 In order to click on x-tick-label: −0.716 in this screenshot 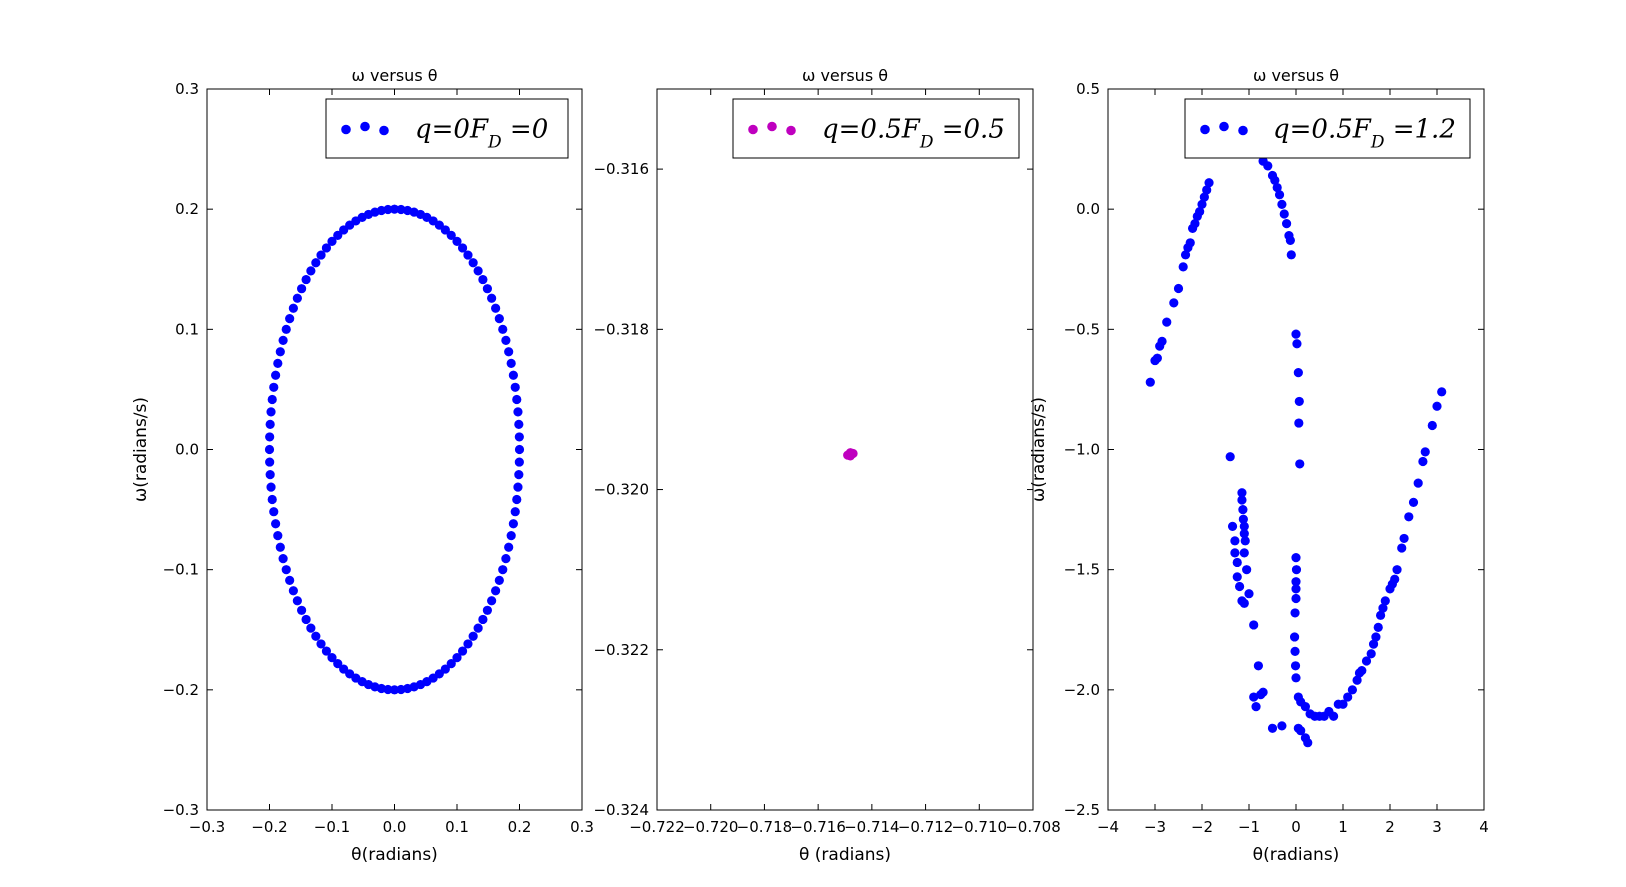, I will do `click(818, 827)`.